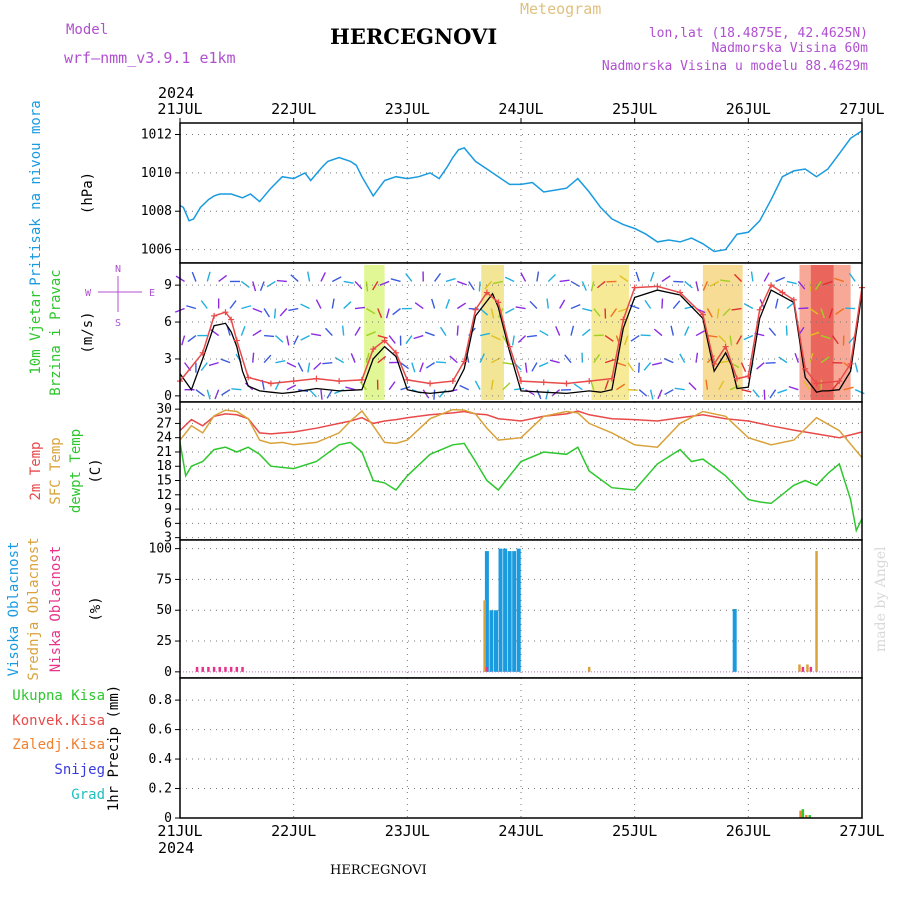  What do you see at coordinates (407, 831) in the screenshot?
I see `date-tick-bottom: 23JUL` at bounding box center [407, 831].